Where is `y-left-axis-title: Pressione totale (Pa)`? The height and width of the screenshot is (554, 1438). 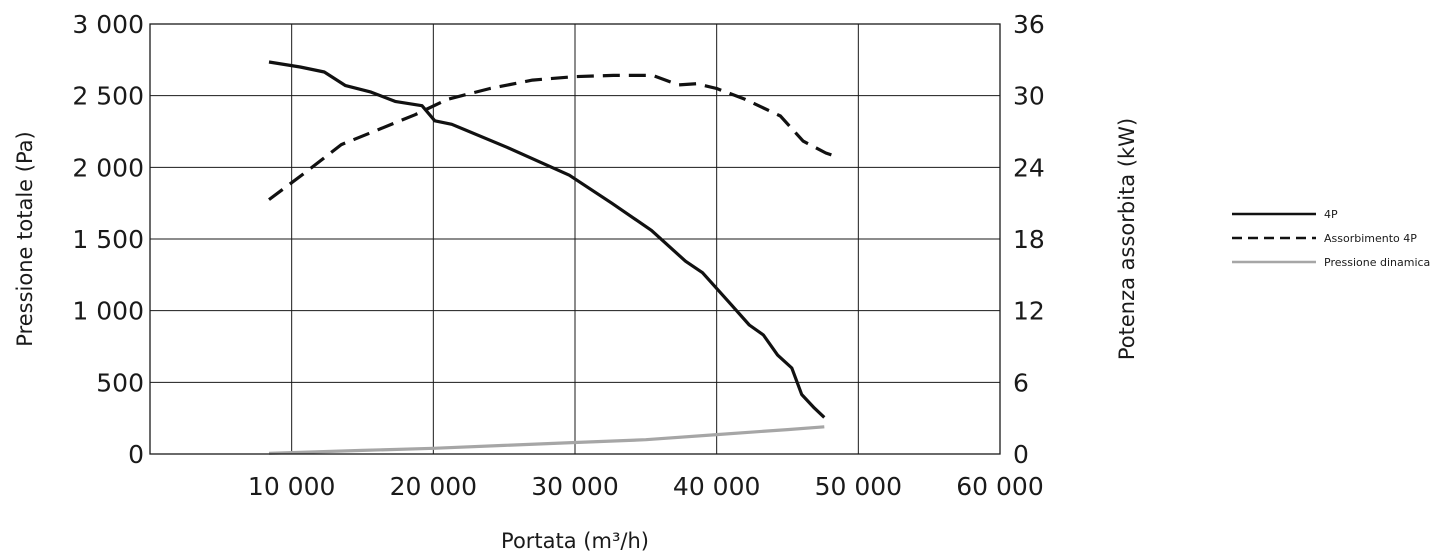
y-left-axis-title: Pressione totale (Pa) is located at coordinates (25, 238).